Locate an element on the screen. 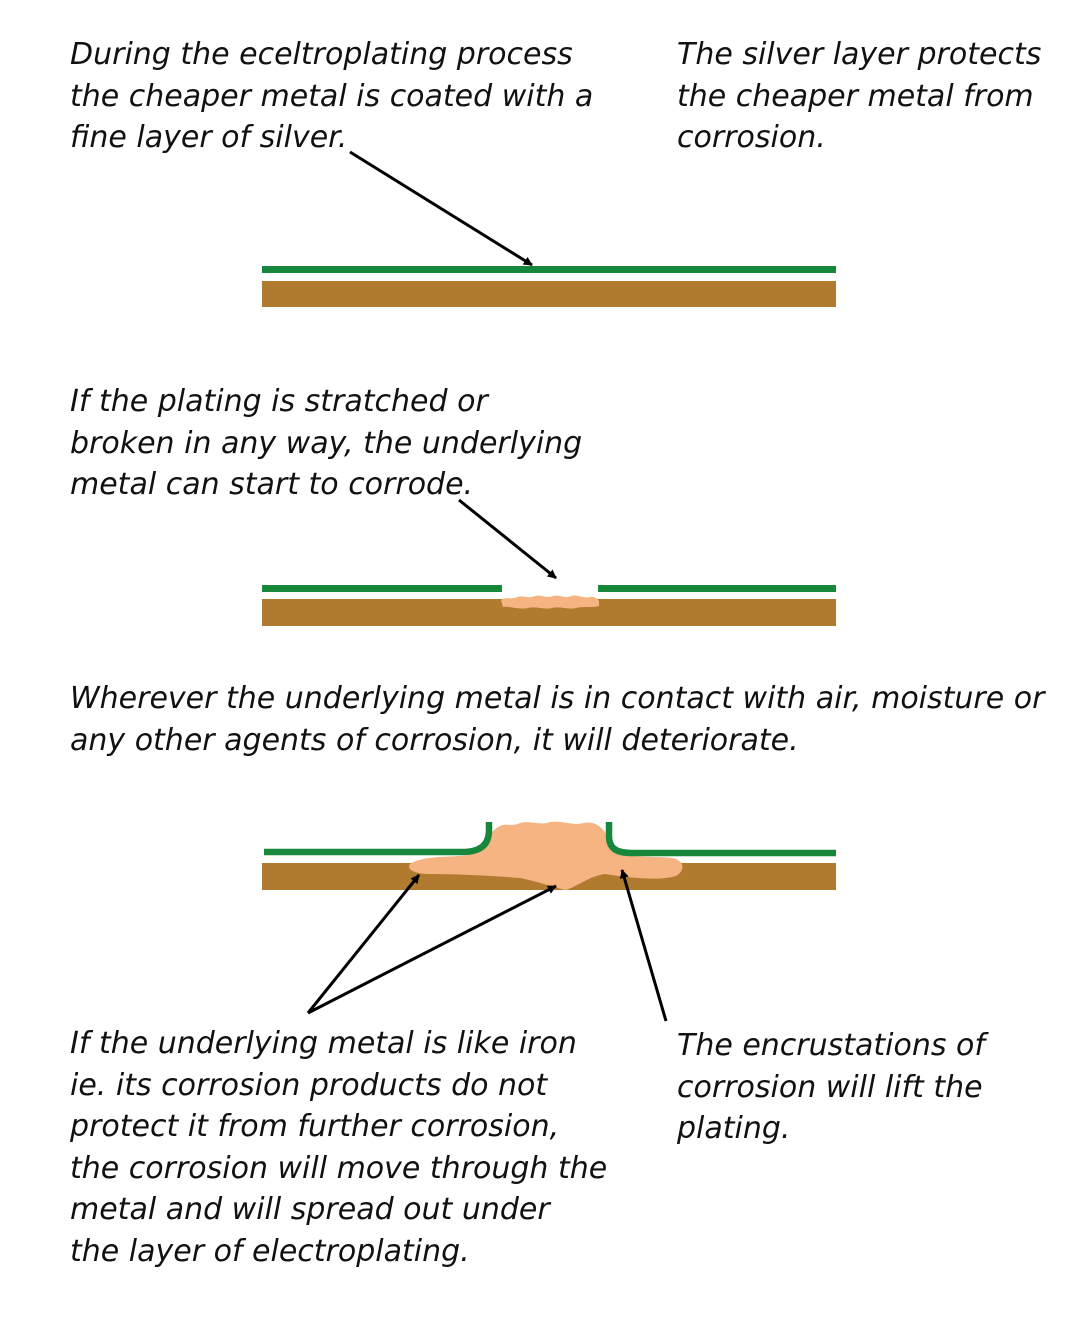 The image size is (1084, 1340). caption-line: During the eceltroplating process is located at coordinates (321, 54).